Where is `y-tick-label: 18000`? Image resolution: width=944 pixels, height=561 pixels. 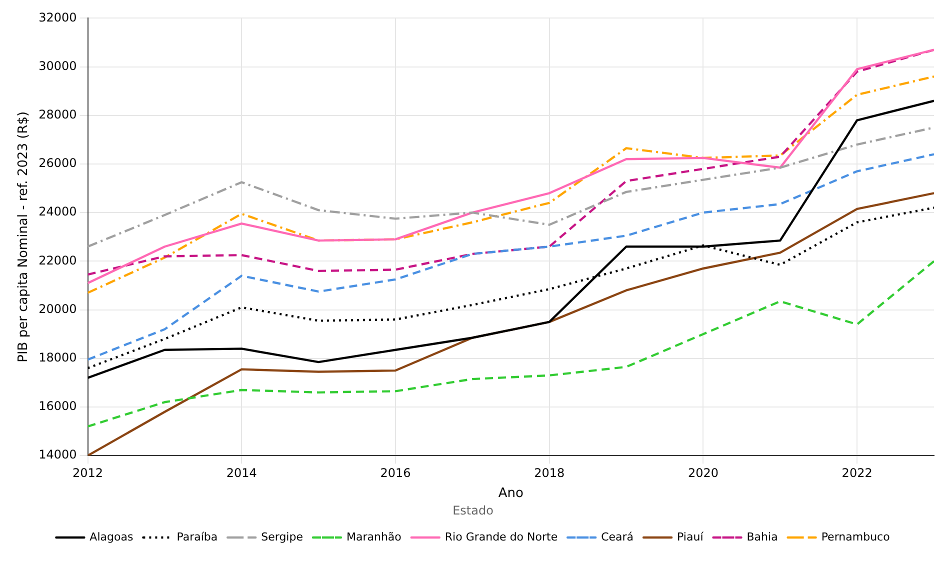
y-tick-label: 18000 is located at coordinates (57, 357).